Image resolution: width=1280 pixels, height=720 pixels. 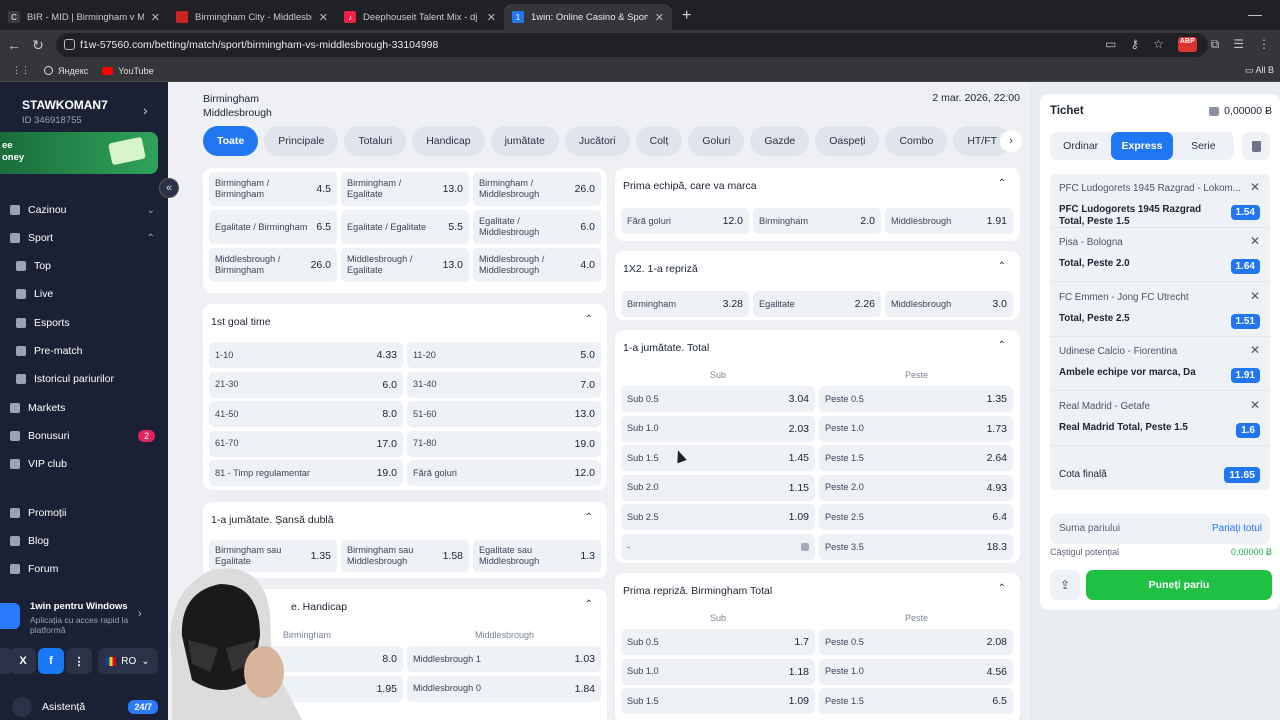 I want to click on back-icon: ←, so click(x=14, y=45).